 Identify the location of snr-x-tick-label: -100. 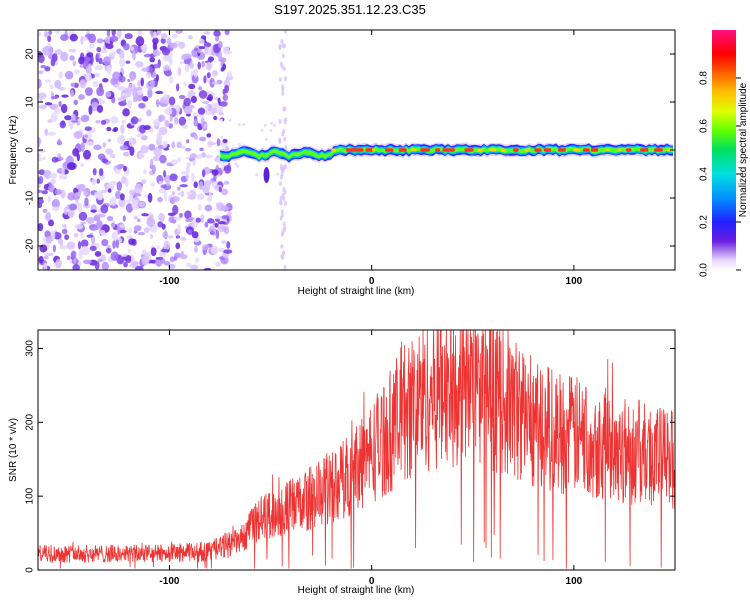
(169, 581).